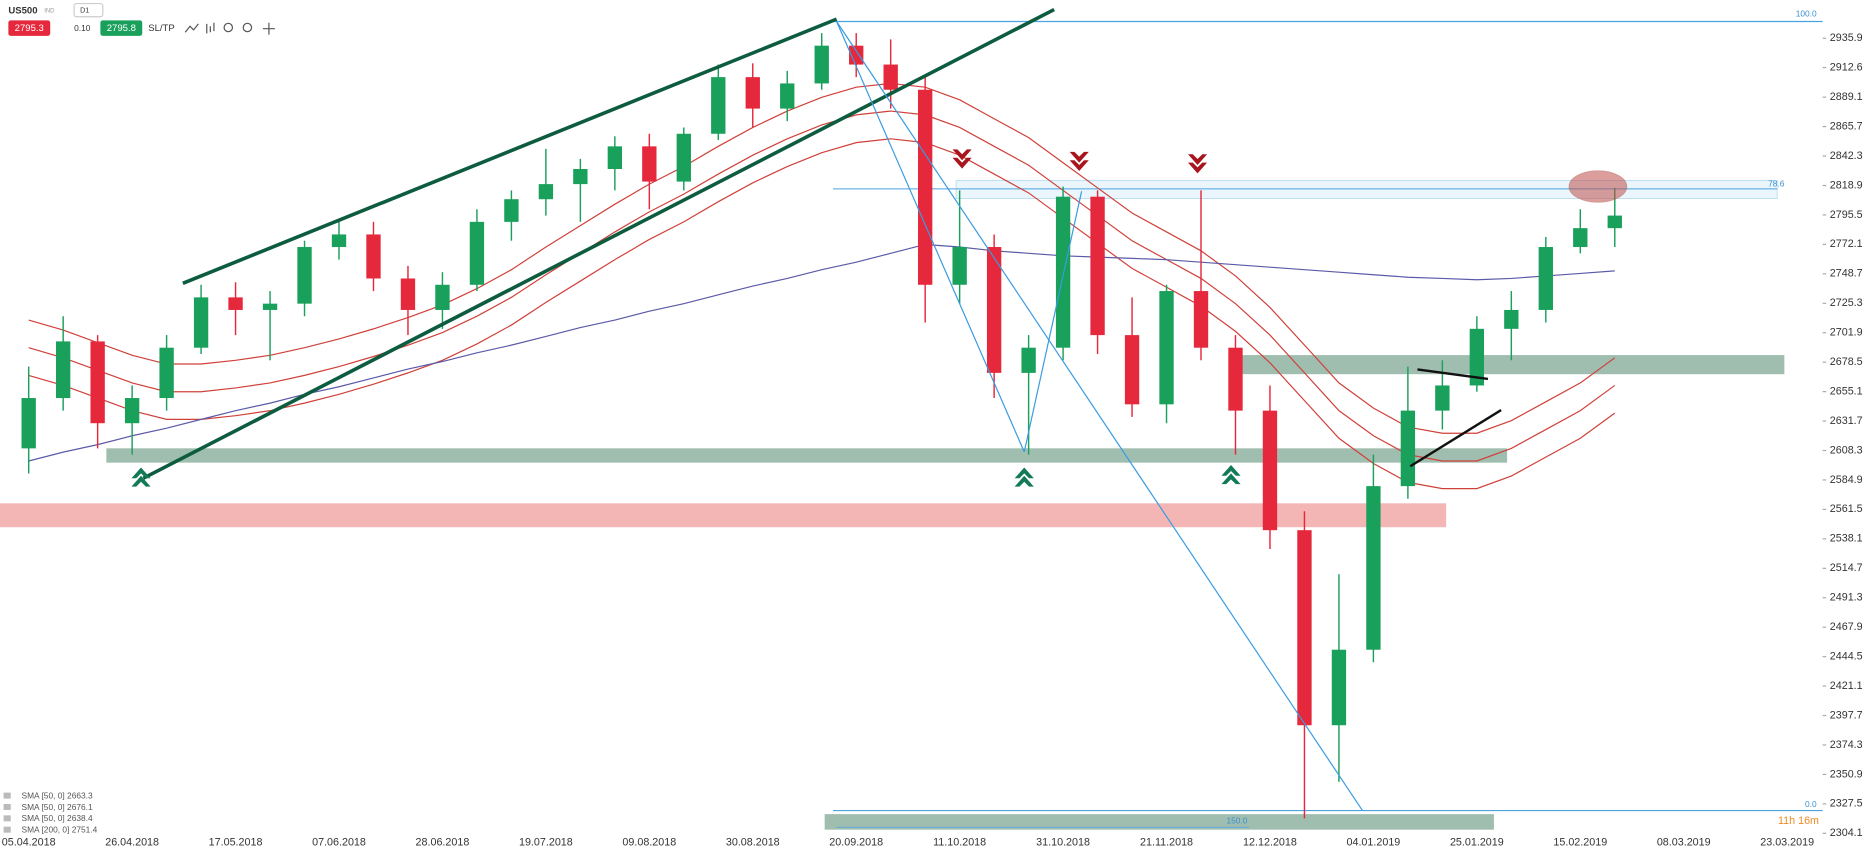  I want to click on x-tick-label: 21.11.2018, so click(1166, 843).